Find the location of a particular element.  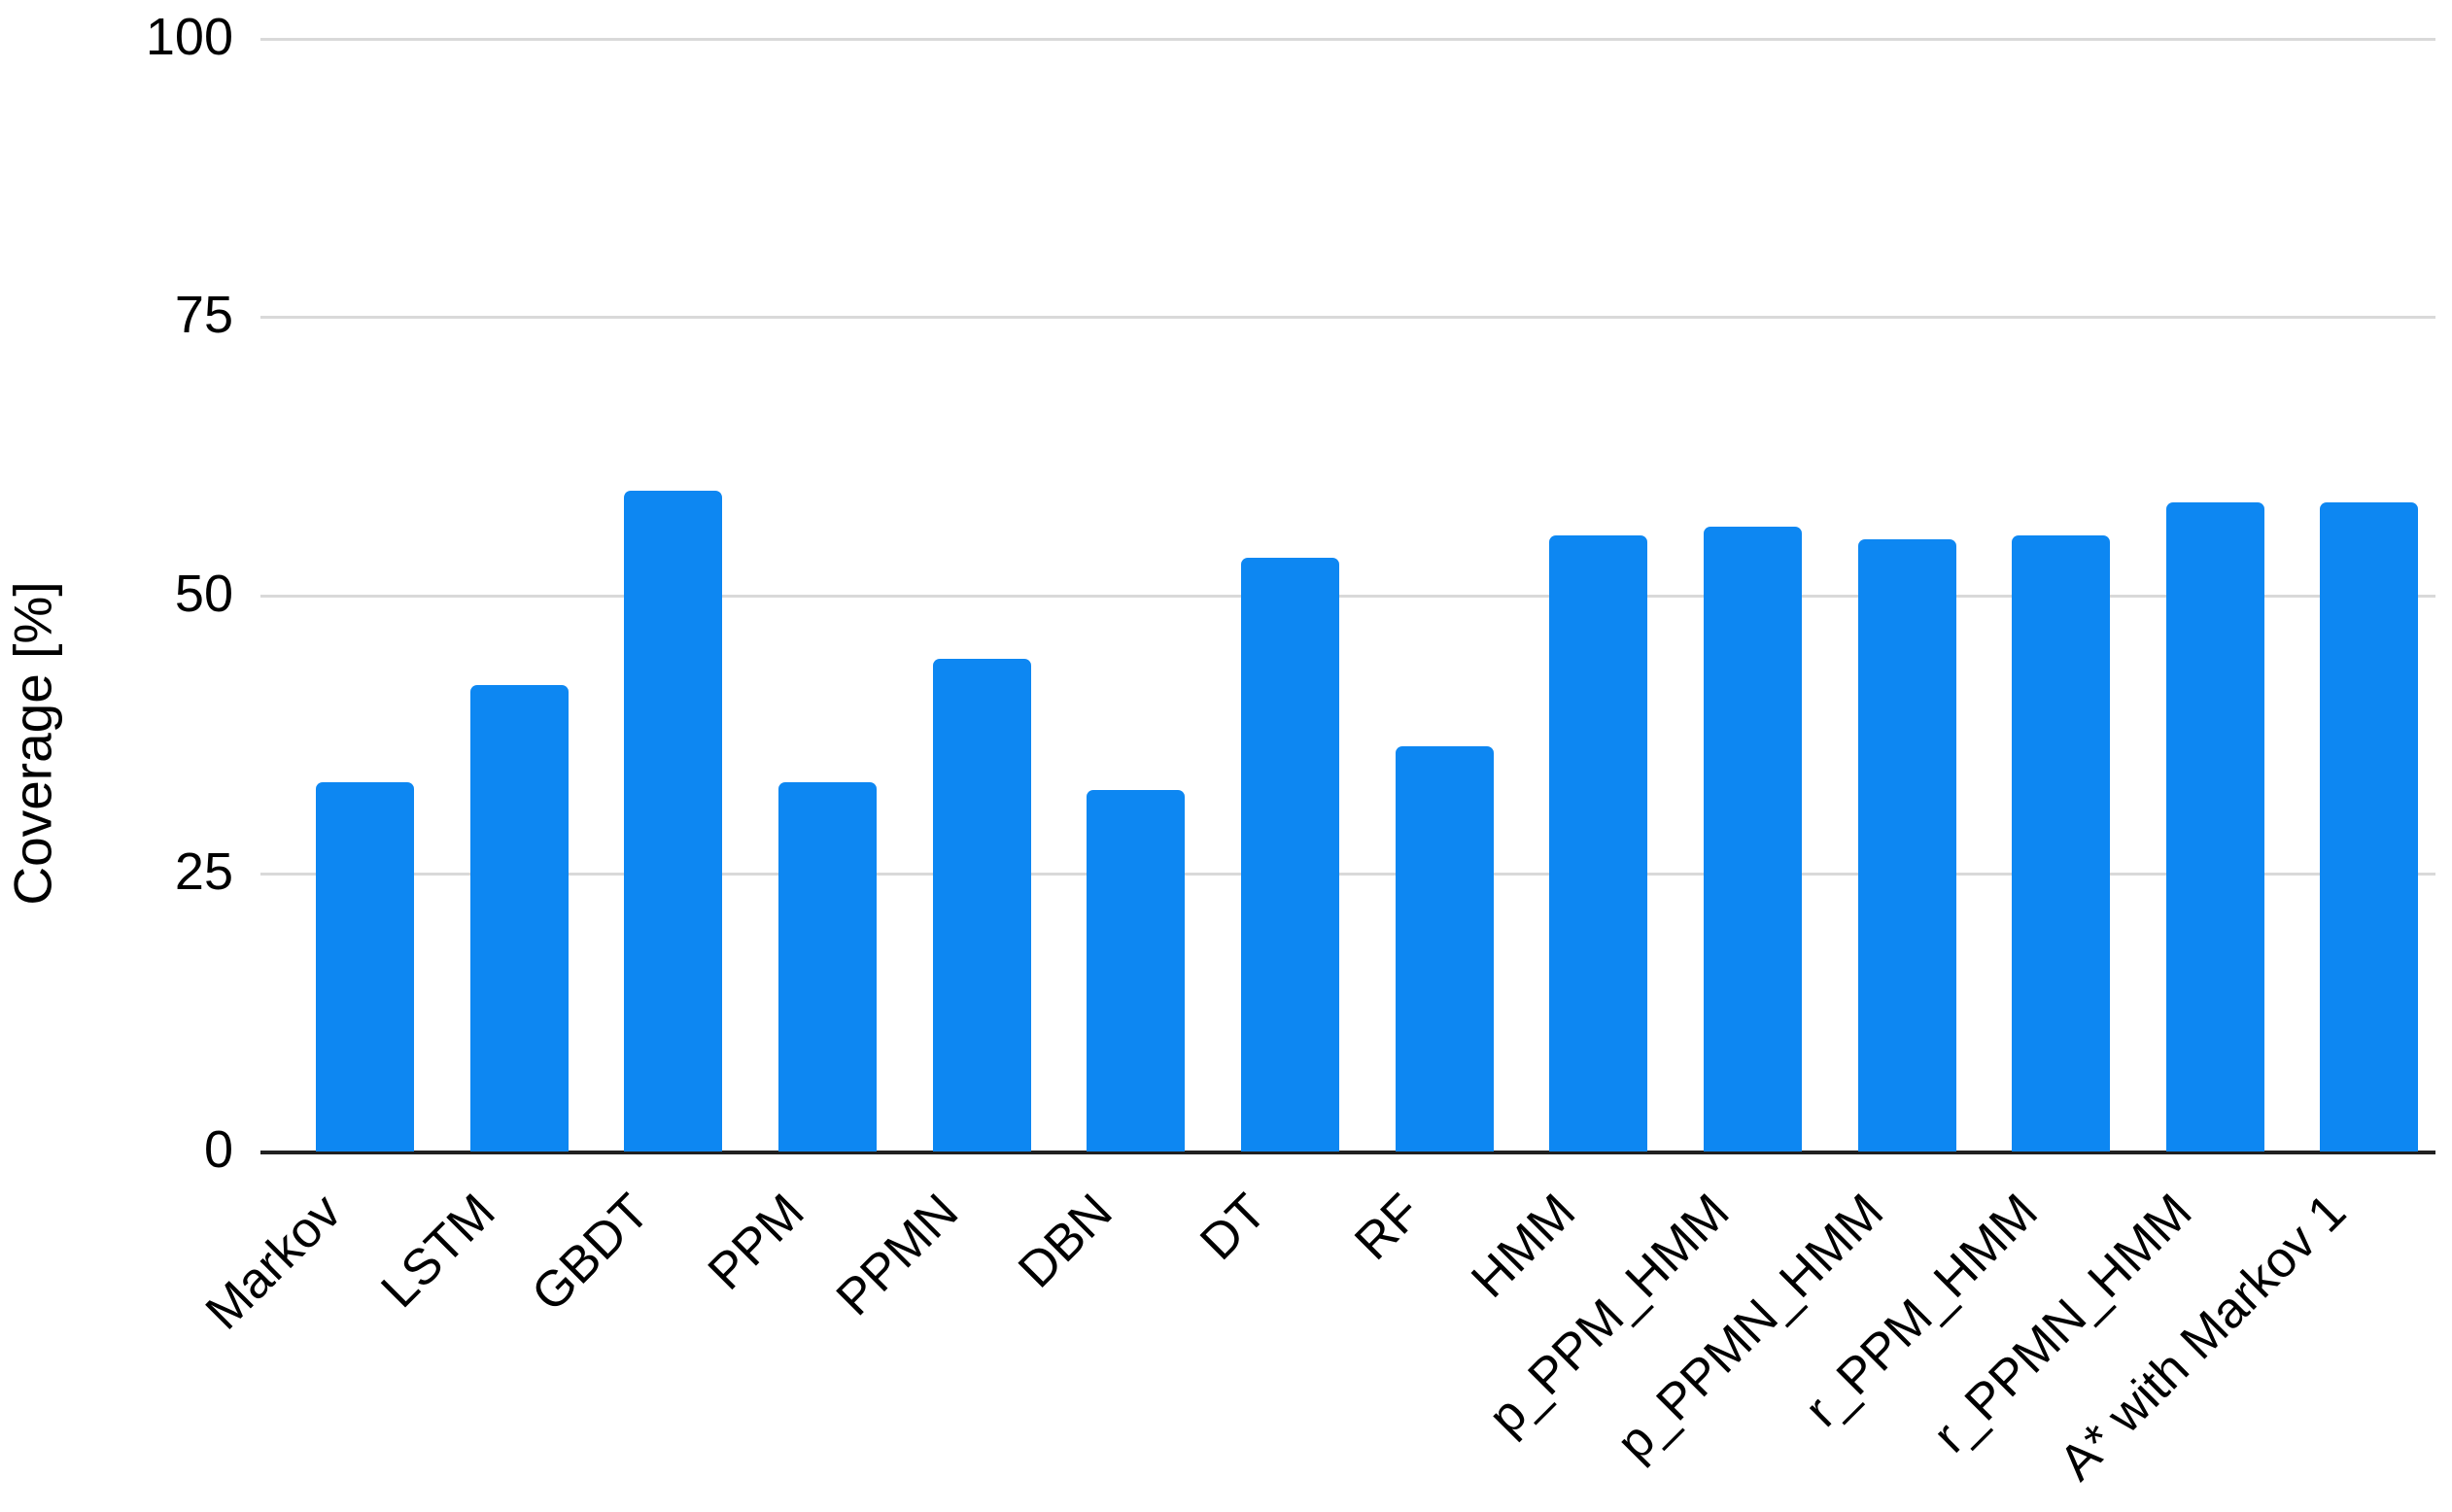

x-tick-label: HMM is located at coordinates (1523, 1246).